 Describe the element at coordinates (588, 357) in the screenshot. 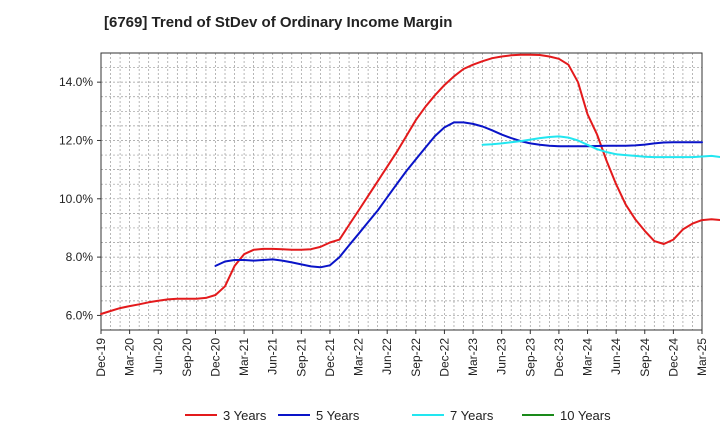

I see `x-tick-label: Mar-24` at that location.